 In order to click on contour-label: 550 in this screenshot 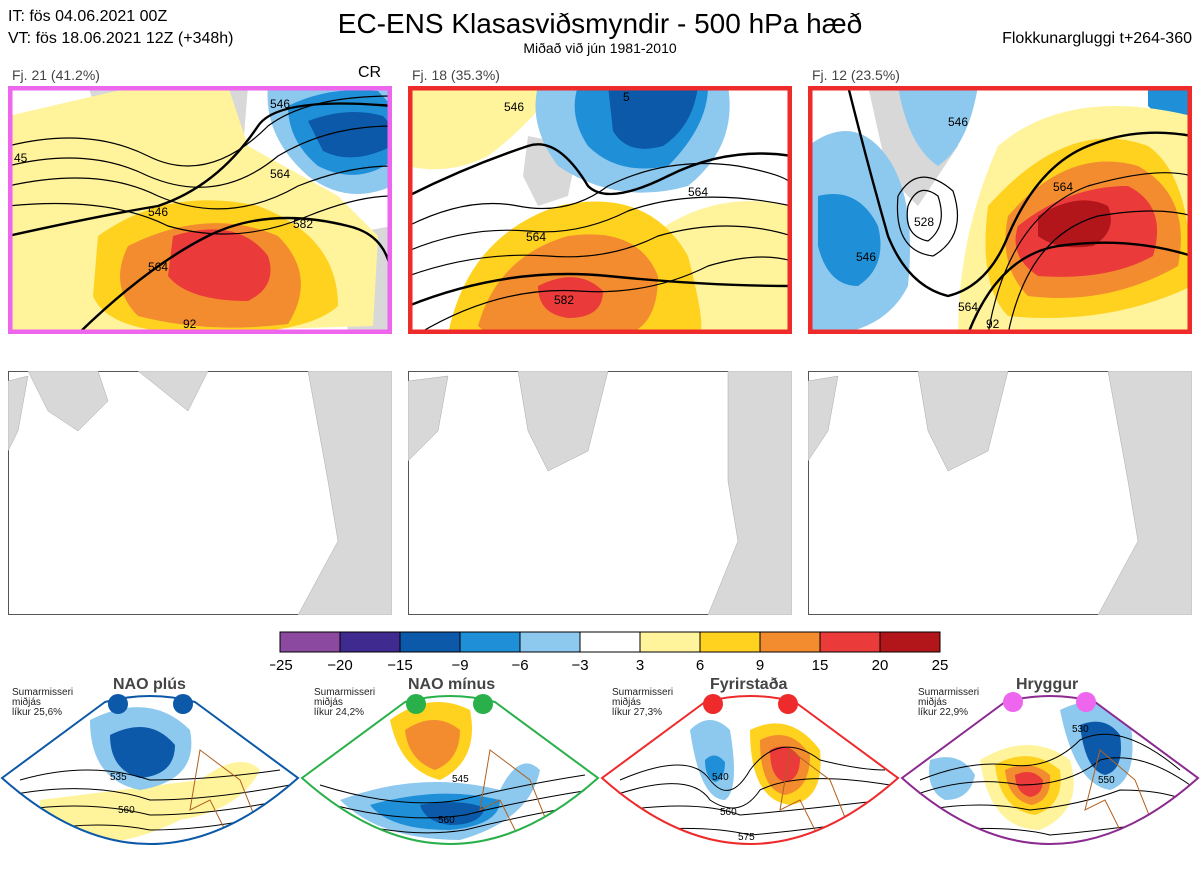, I will do `click(1106, 780)`.